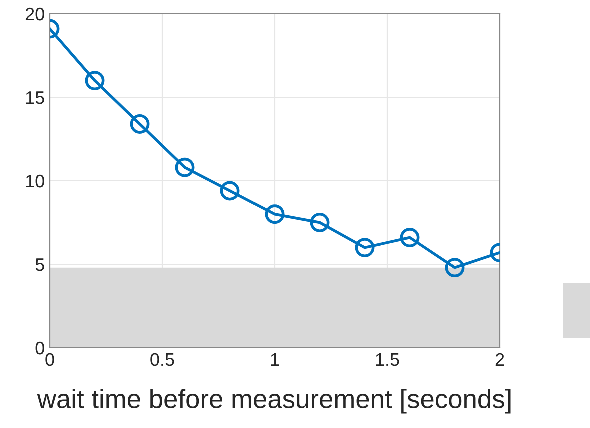  I want to click on x-tick-label: 1, so click(275, 360).